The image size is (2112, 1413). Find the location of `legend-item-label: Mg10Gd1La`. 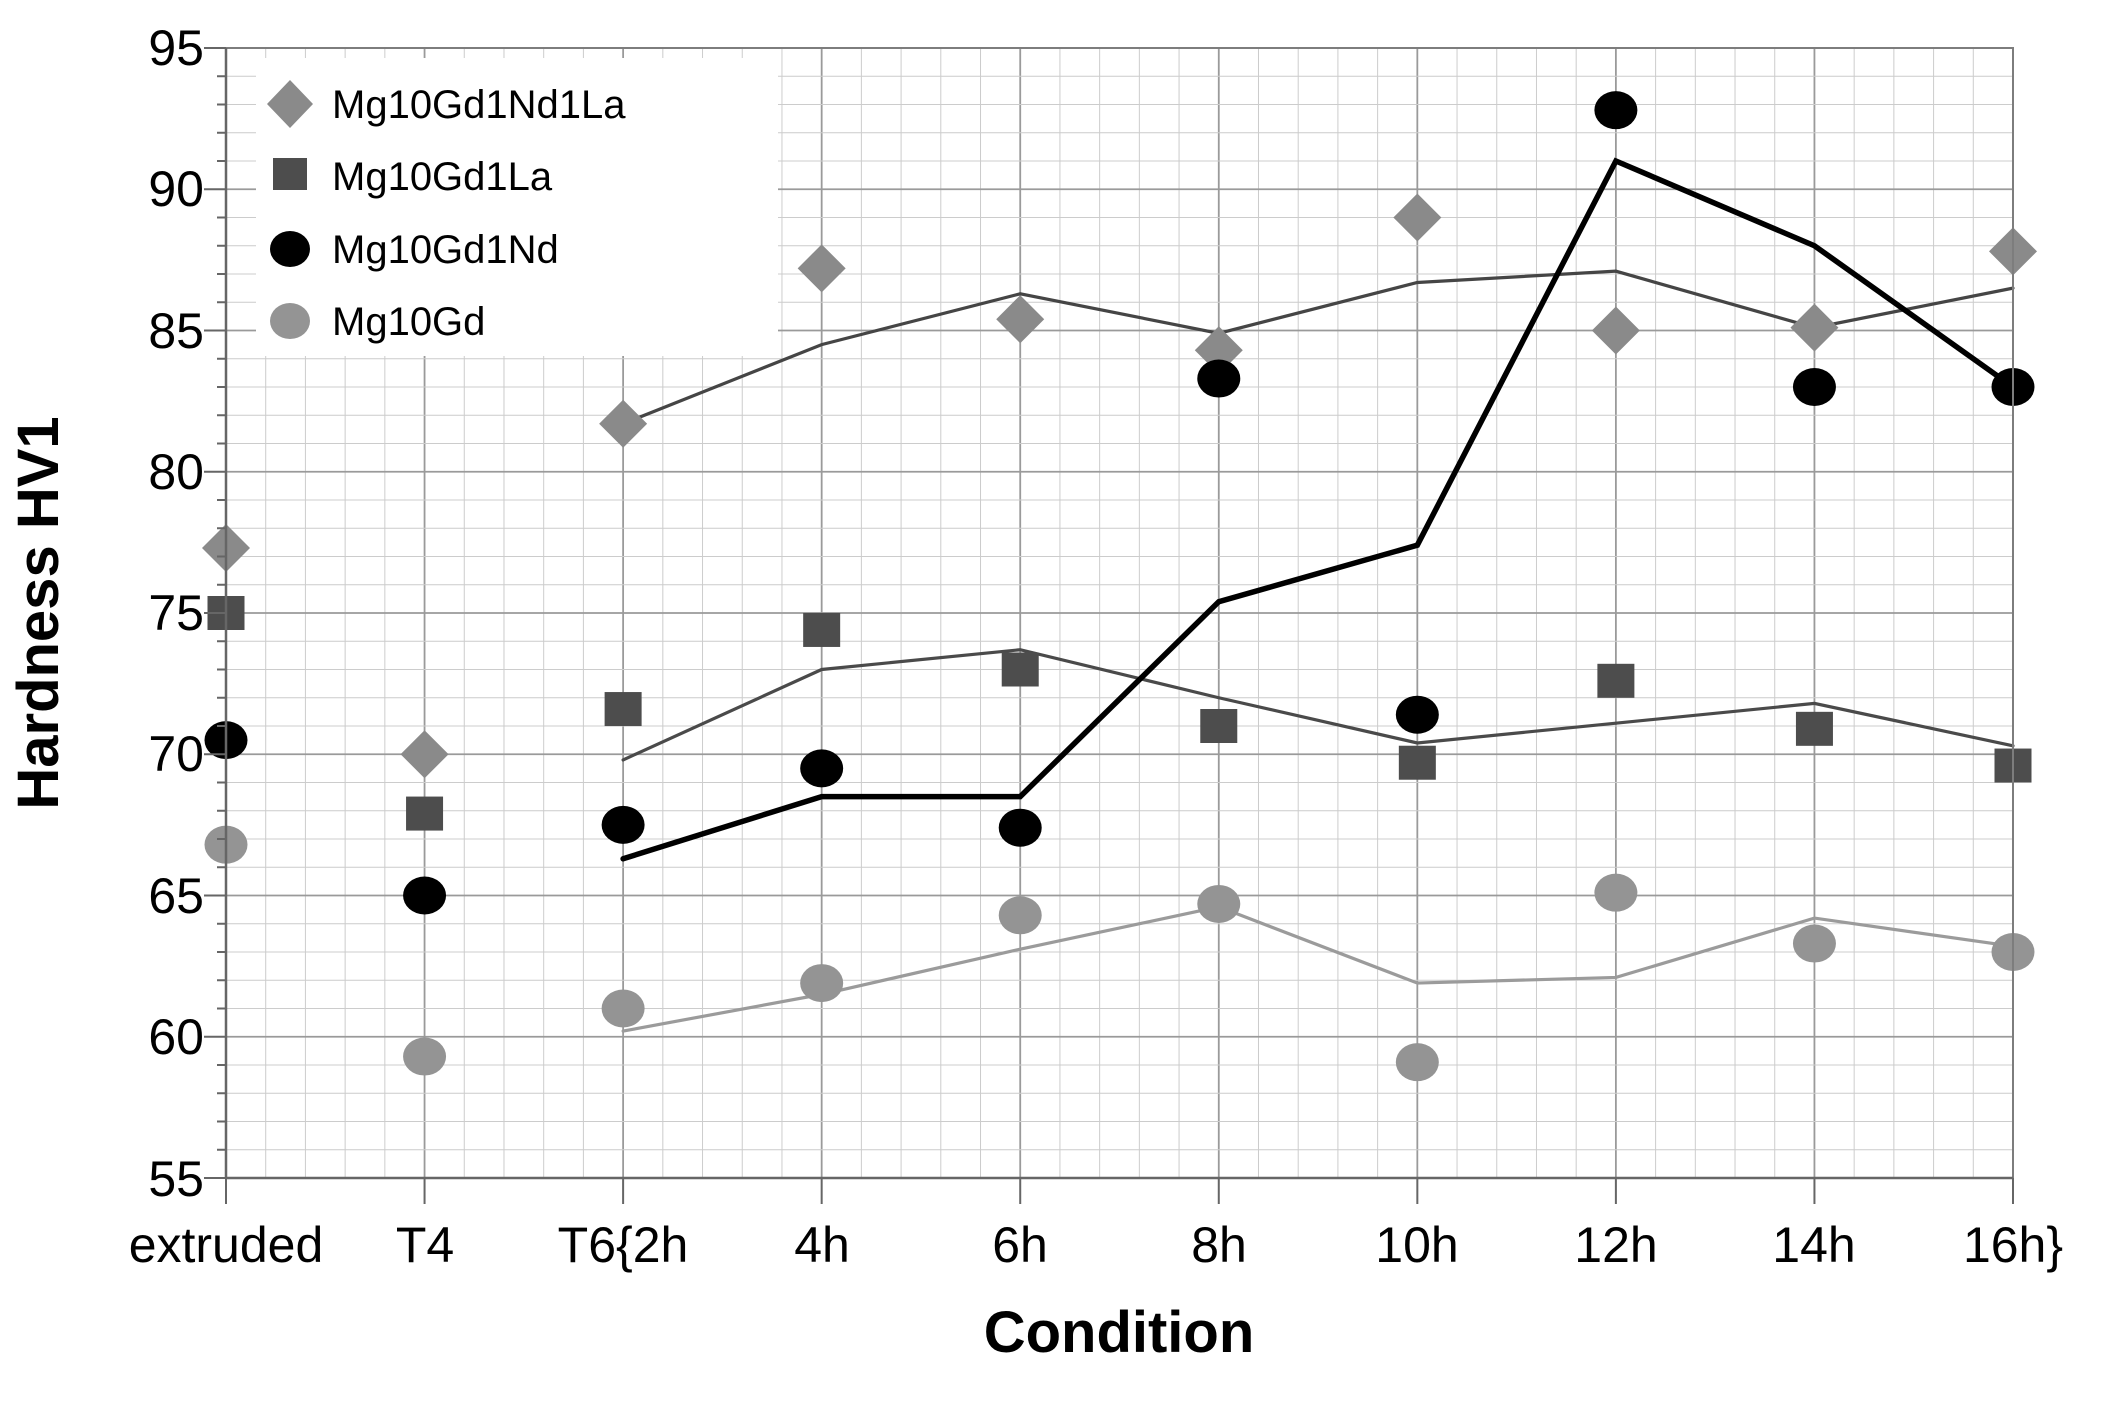

legend-item-label: Mg10Gd1La is located at coordinates (442, 177).